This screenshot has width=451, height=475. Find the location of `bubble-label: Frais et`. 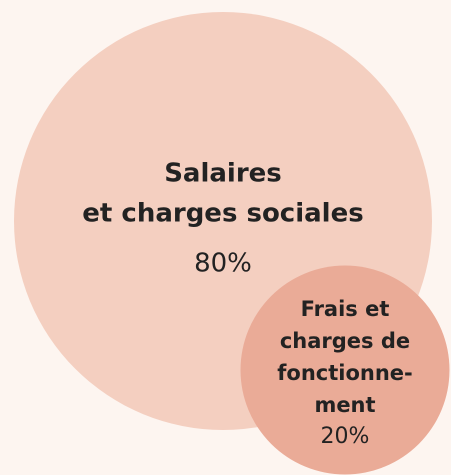

bubble-label: Frais et is located at coordinates (345, 309).